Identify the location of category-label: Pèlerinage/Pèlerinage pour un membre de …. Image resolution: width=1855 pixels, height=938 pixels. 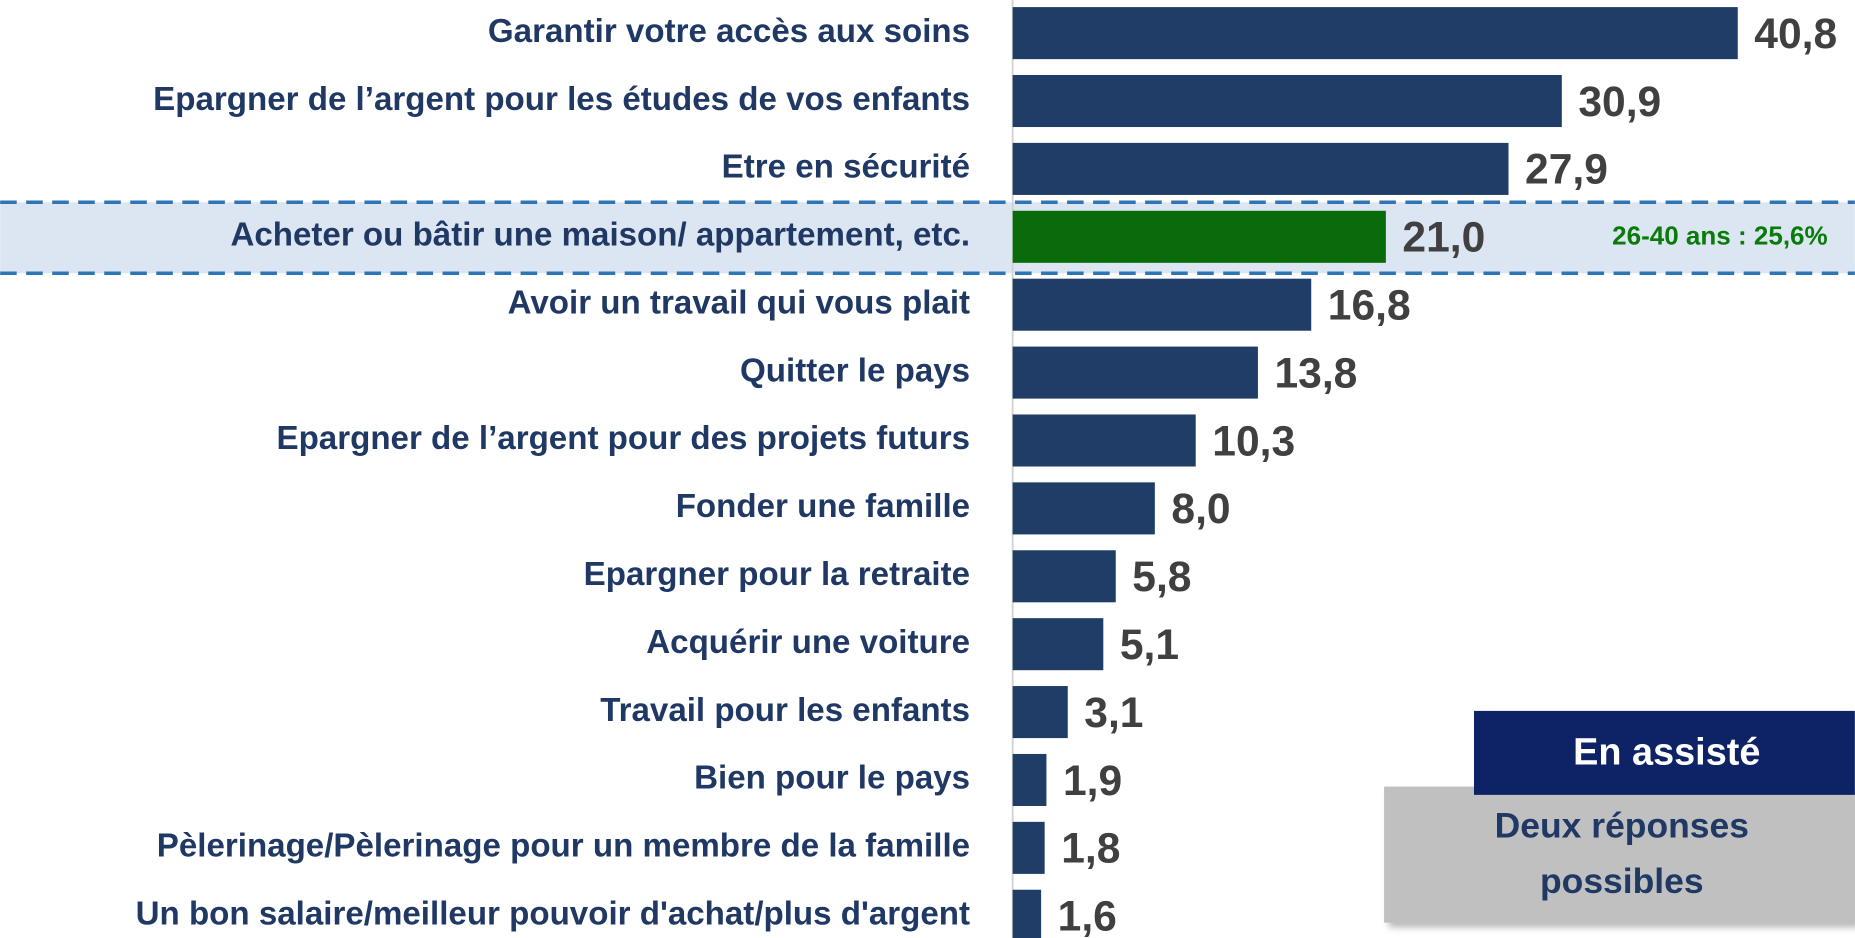
(563, 846).